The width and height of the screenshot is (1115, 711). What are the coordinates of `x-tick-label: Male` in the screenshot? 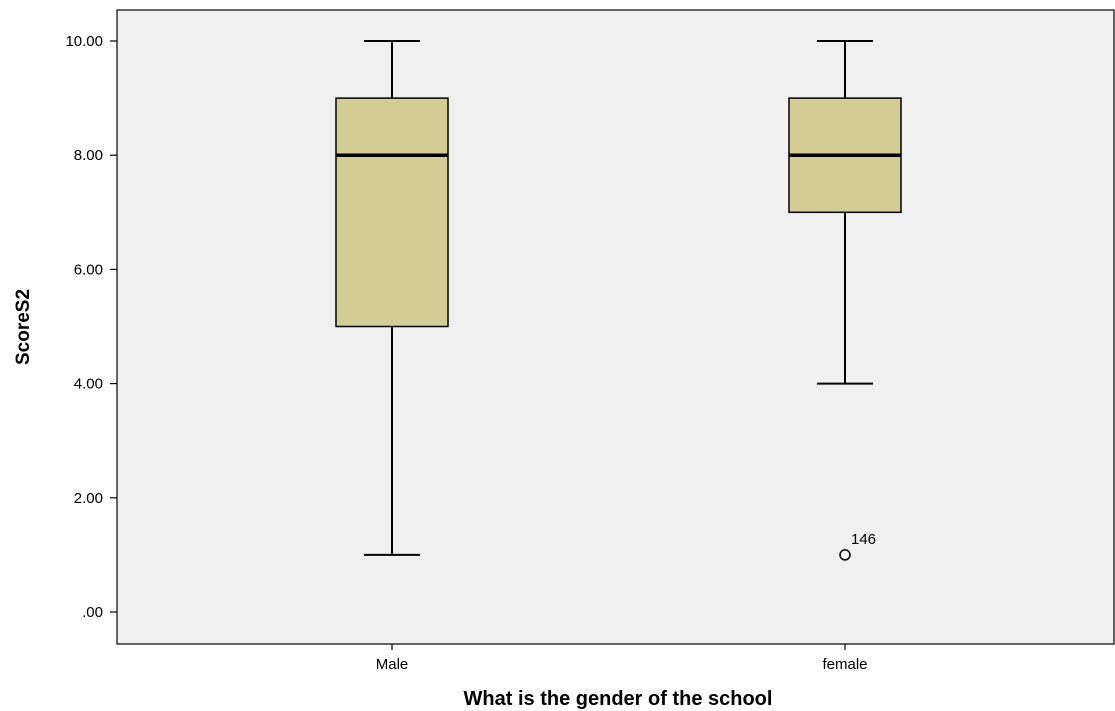 It's located at (392, 664).